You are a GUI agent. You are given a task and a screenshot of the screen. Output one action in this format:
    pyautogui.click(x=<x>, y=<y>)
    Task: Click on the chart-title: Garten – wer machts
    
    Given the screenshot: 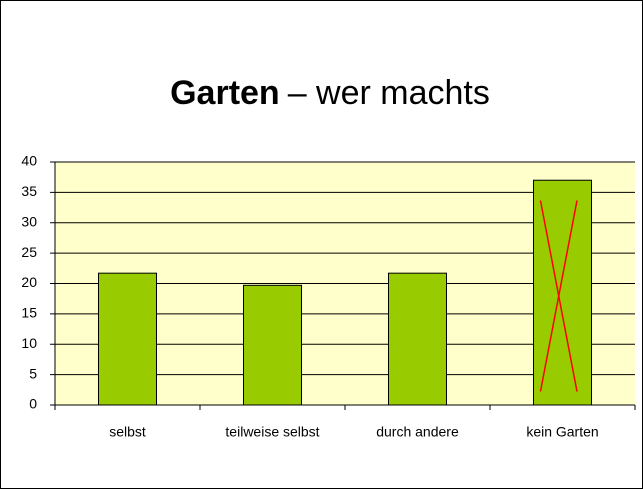 What is the action you would take?
    pyautogui.click(x=330, y=93)
    